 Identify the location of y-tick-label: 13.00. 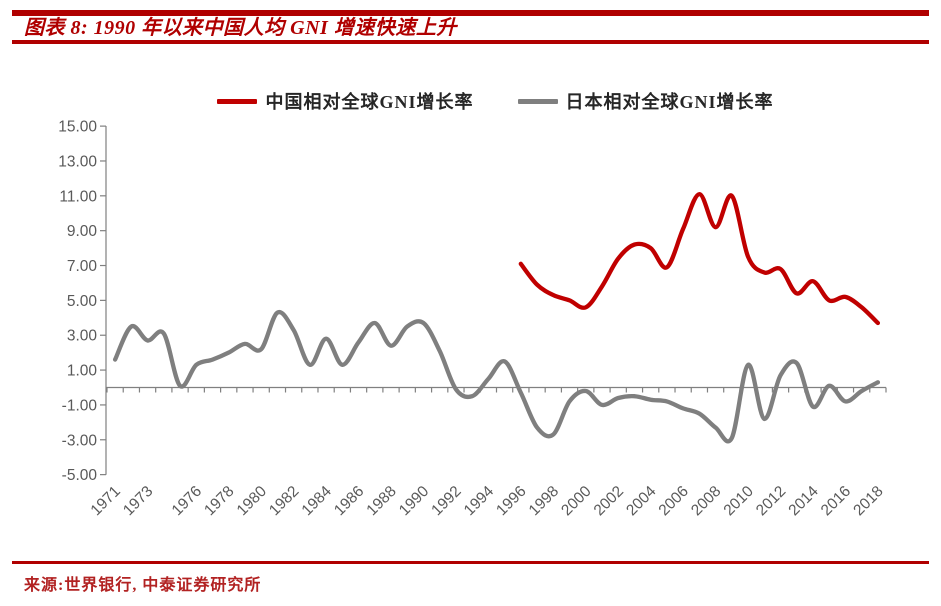
(77, 161).